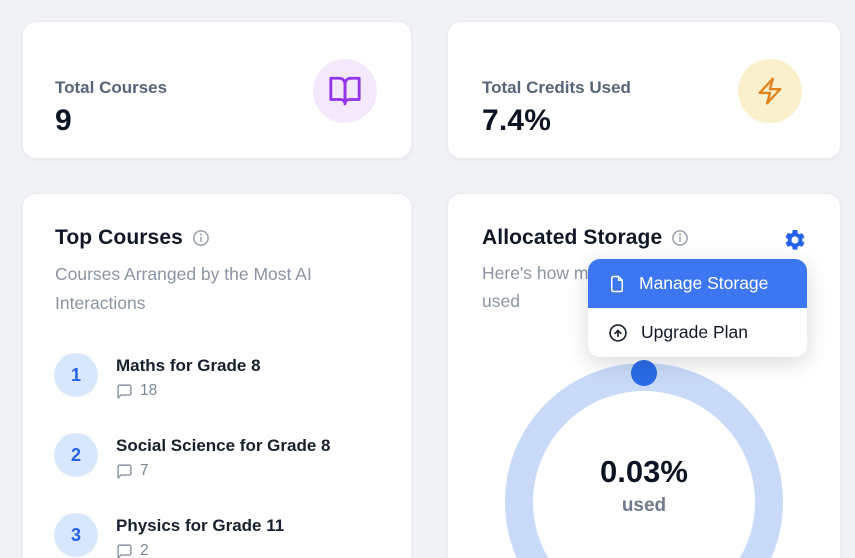 Image resolution: width=855 pixels, height=558 pixels. I want to click on rank-badge: 3, so click(76, 535).